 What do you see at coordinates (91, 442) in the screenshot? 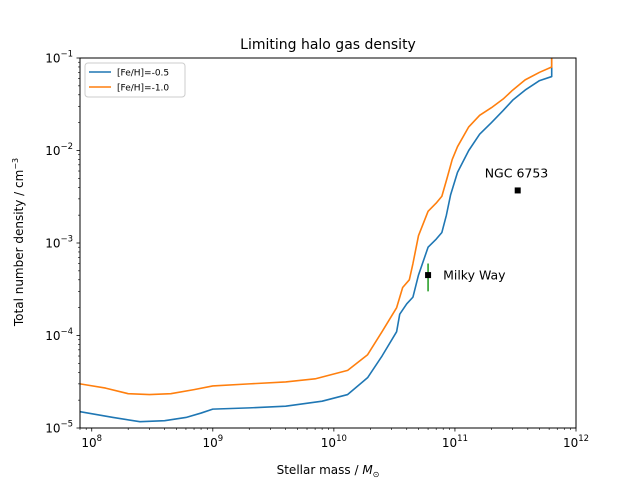
I see `x-tick-label: 10⁸` at bounding box center [91, 442].